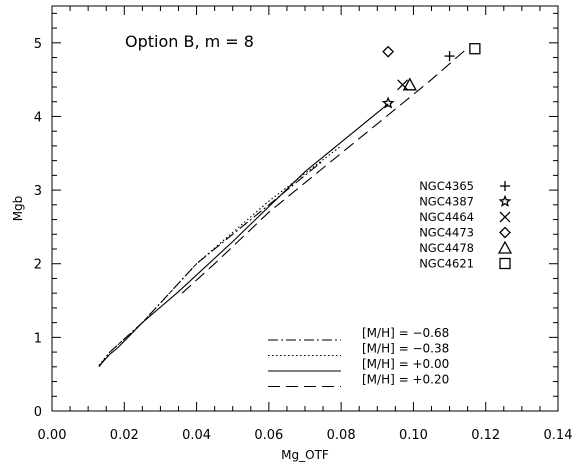  Describe the element at coordinates (268, 435) in the screenshot. I see `x-tick-label: 0.06` at that location.